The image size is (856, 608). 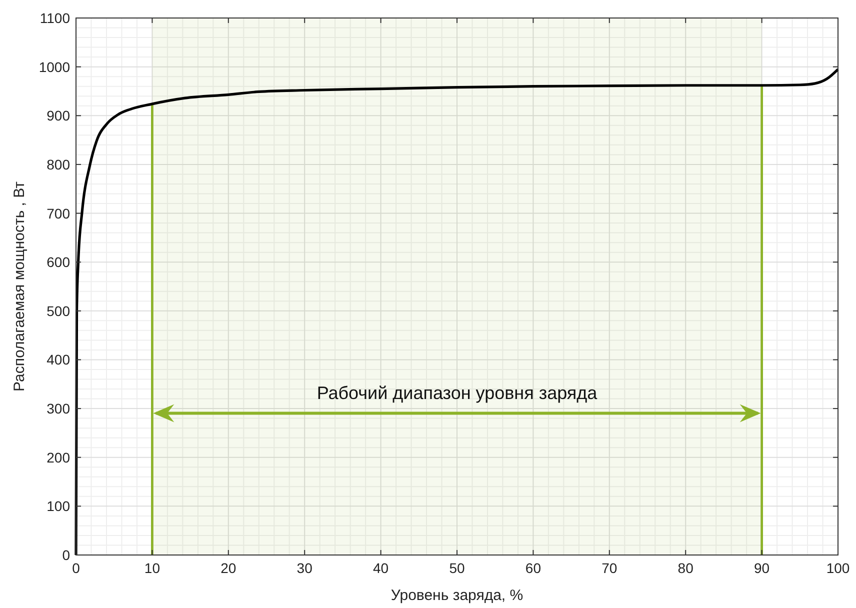 What do you see at coordinates (838, 568) in the screenshot?
I see `x-tick-label: 100` at bounding box center [838, 568].